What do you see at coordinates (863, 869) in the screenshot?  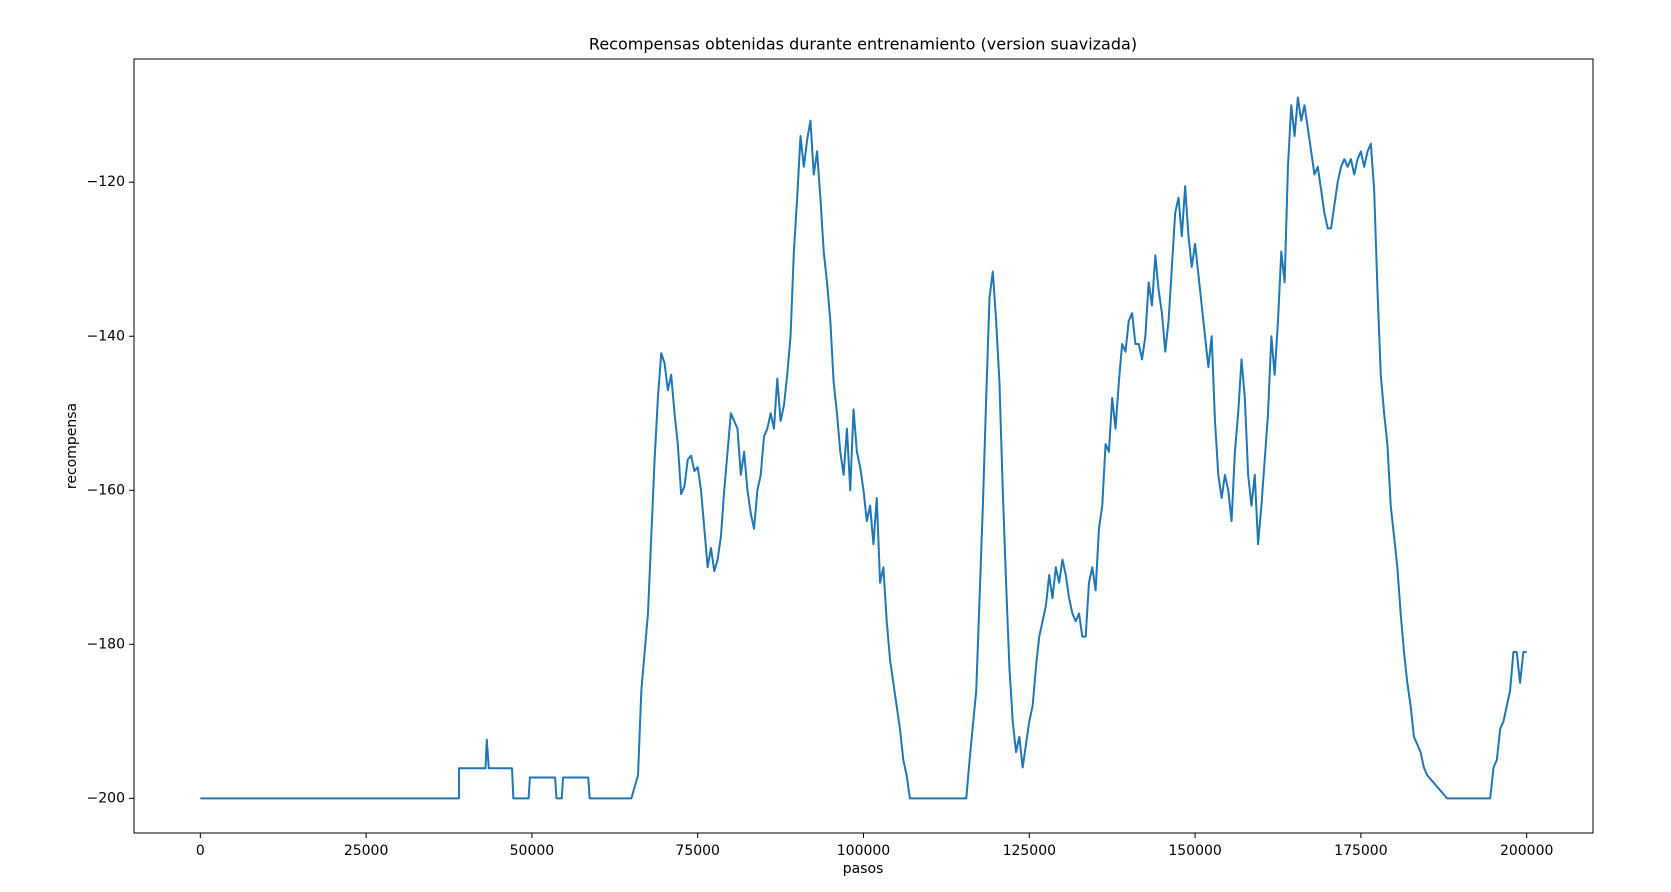 I see `x-axis-label: pasos` at bounding box center [863, 869].